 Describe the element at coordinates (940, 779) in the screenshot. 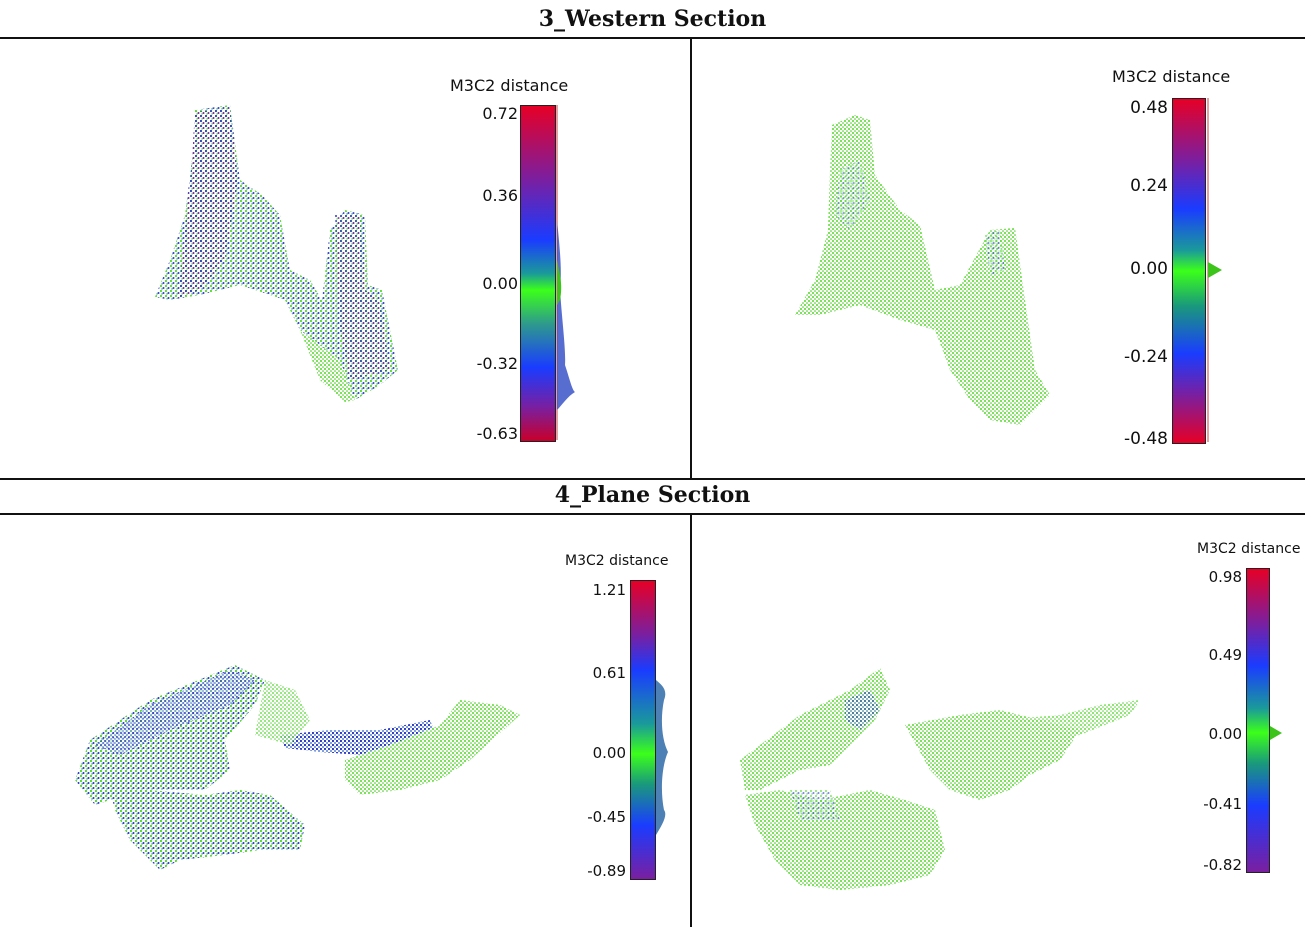

I see `point-cloud-plane-right` at that location.